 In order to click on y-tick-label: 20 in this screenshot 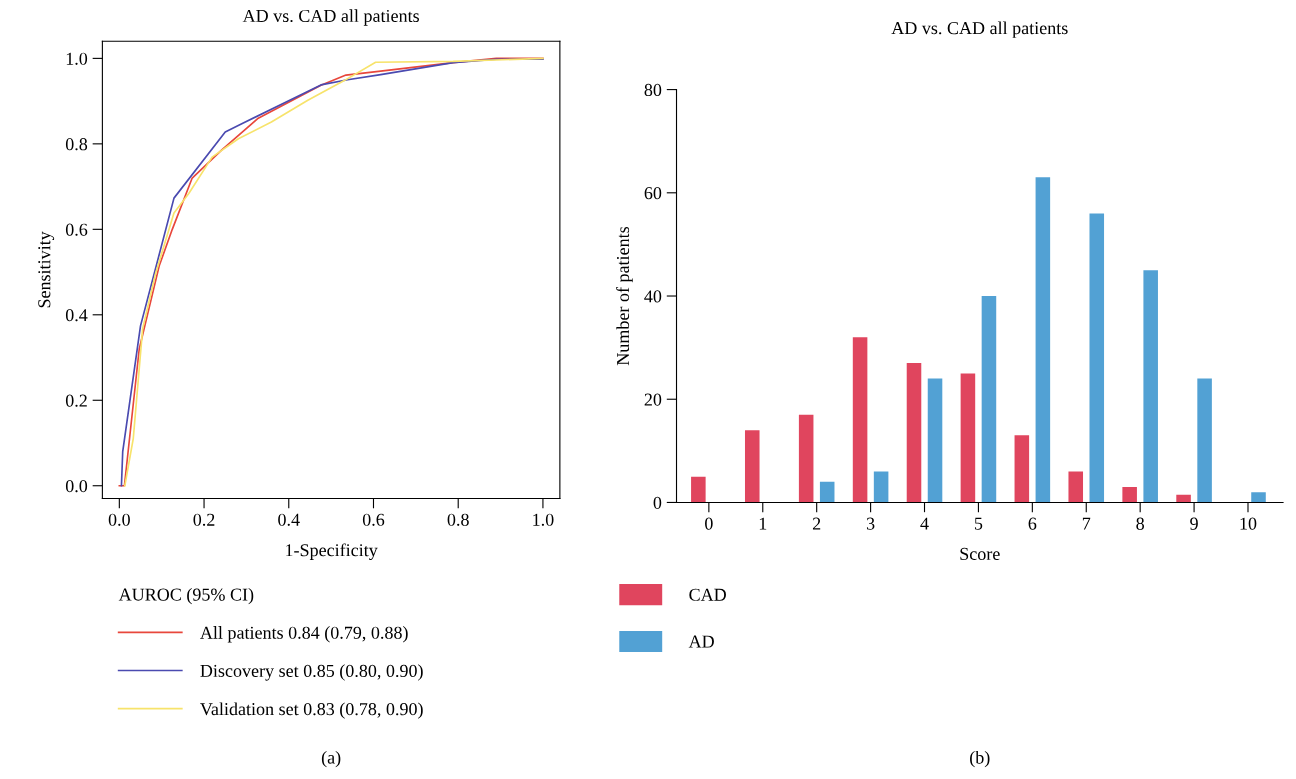, I will do `click(653, 399)`.